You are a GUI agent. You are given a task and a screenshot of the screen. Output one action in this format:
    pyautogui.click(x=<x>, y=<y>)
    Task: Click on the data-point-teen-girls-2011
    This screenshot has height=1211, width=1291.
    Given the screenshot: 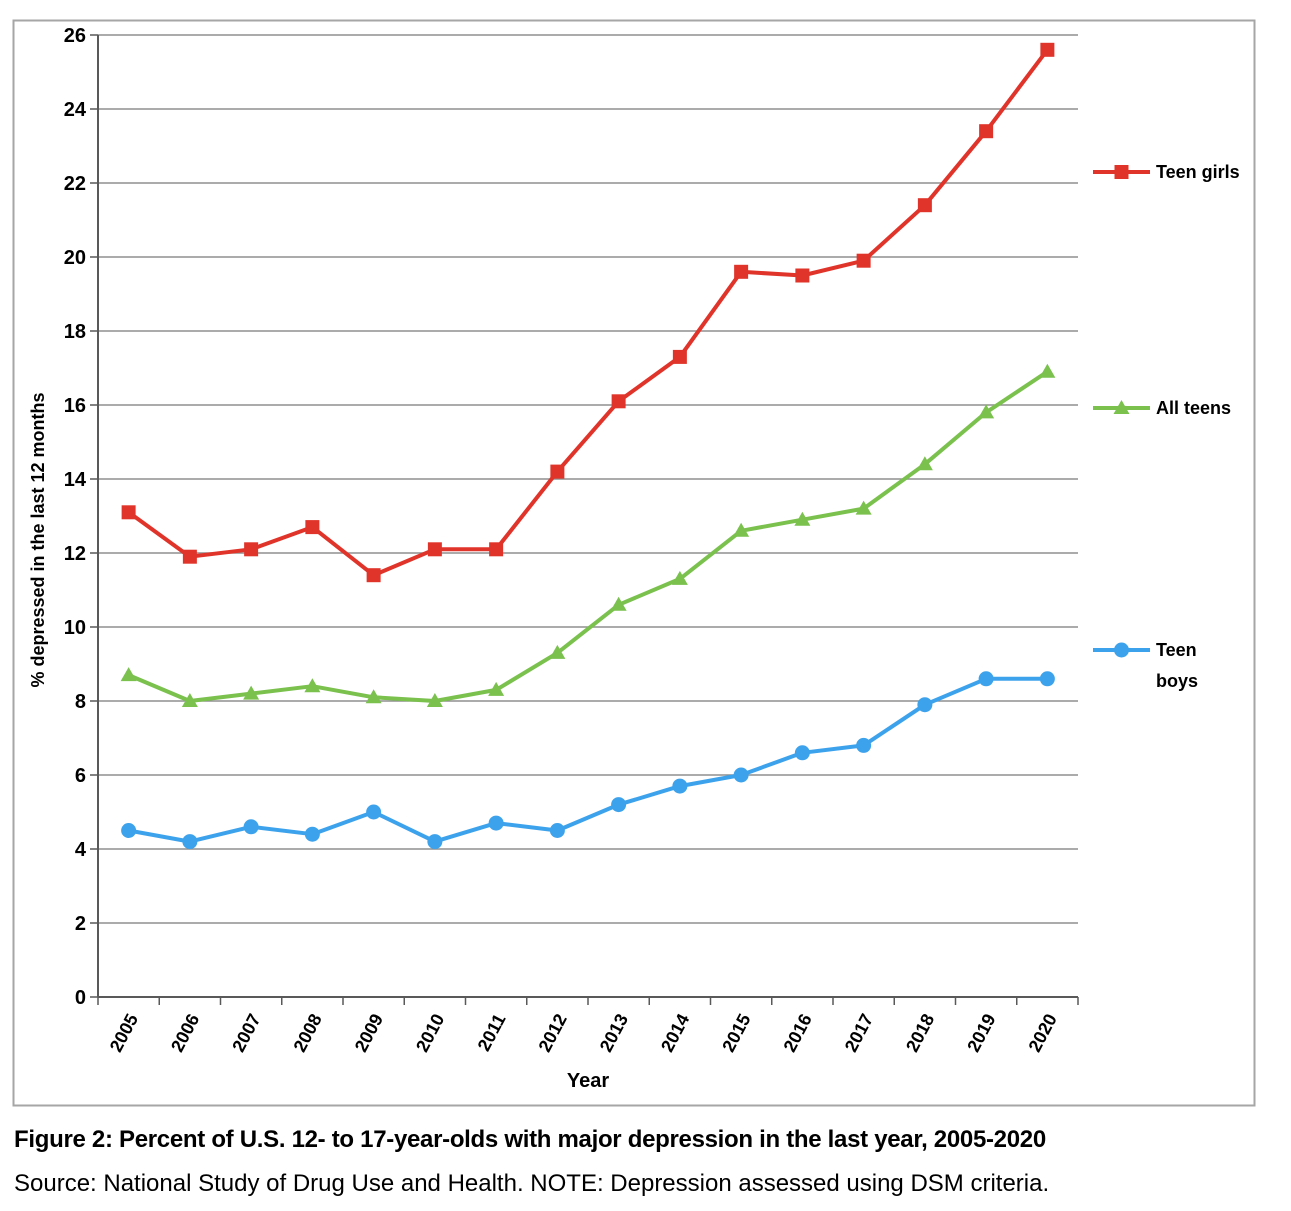 What is the action you would take?
    pyautogui.click(x=496, y=549)
    